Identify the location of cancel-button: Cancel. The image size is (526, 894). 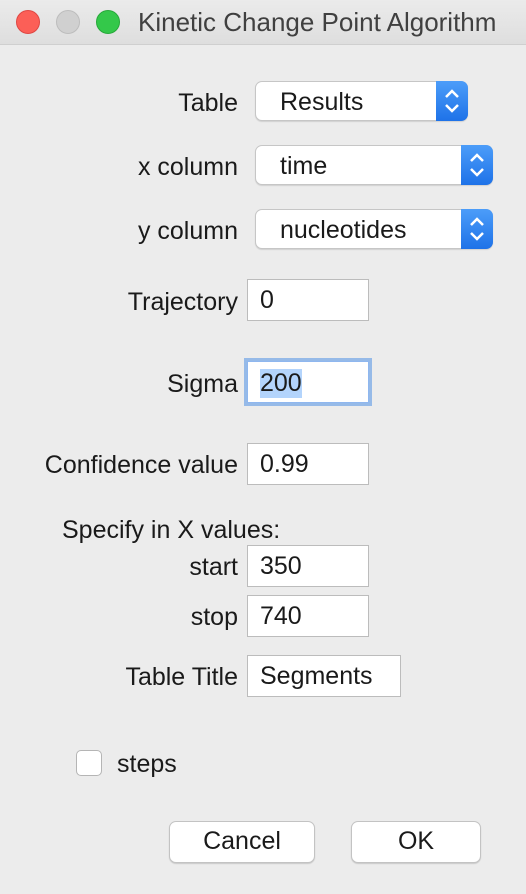
(242, 842).